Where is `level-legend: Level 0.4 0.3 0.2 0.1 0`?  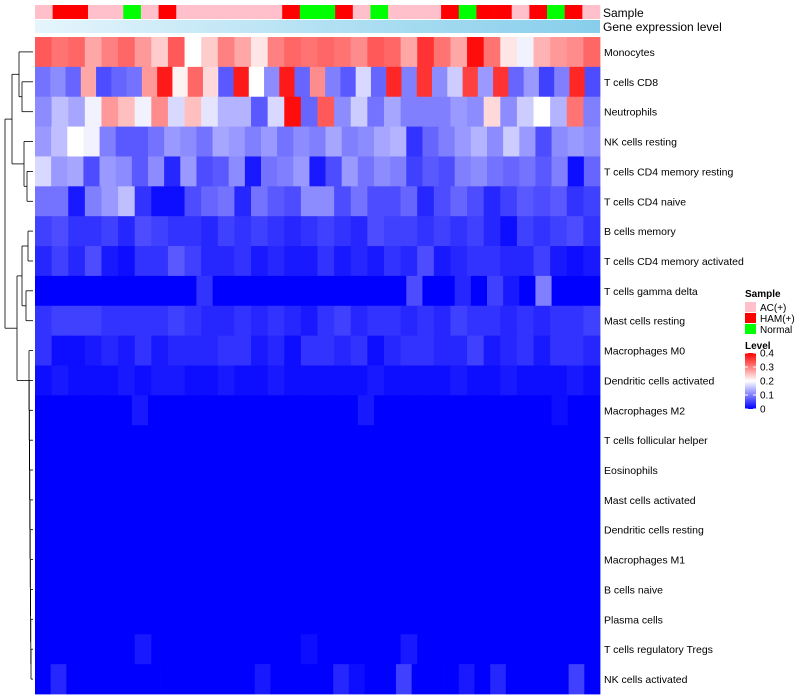
level-legend: Level 0.4 0.3 0.2 0.1 0 is located at coordinates (759, 378).